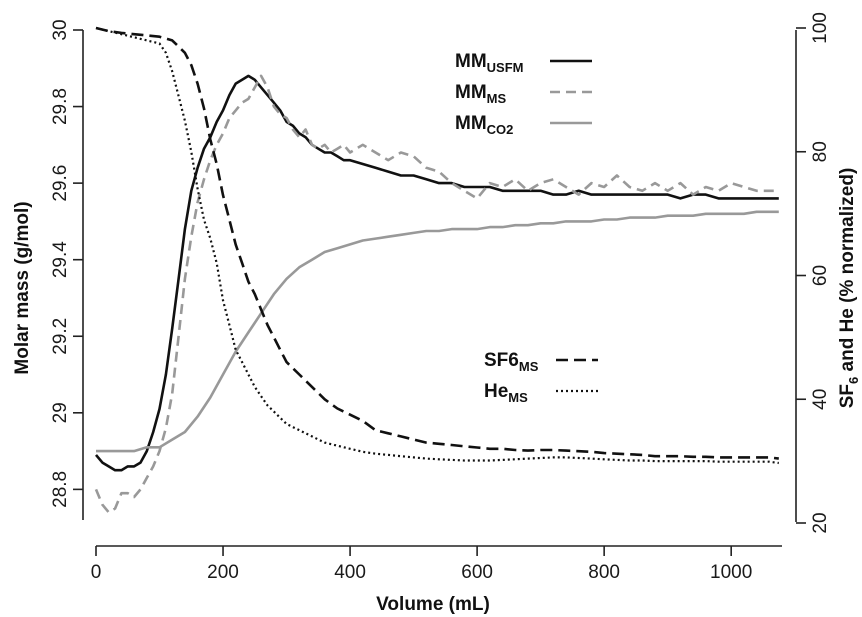 The width and height of the screenshot is (862, 617). I want to click on legend-top: MMUSFM MMMS MMCO2, so click(523, 94).